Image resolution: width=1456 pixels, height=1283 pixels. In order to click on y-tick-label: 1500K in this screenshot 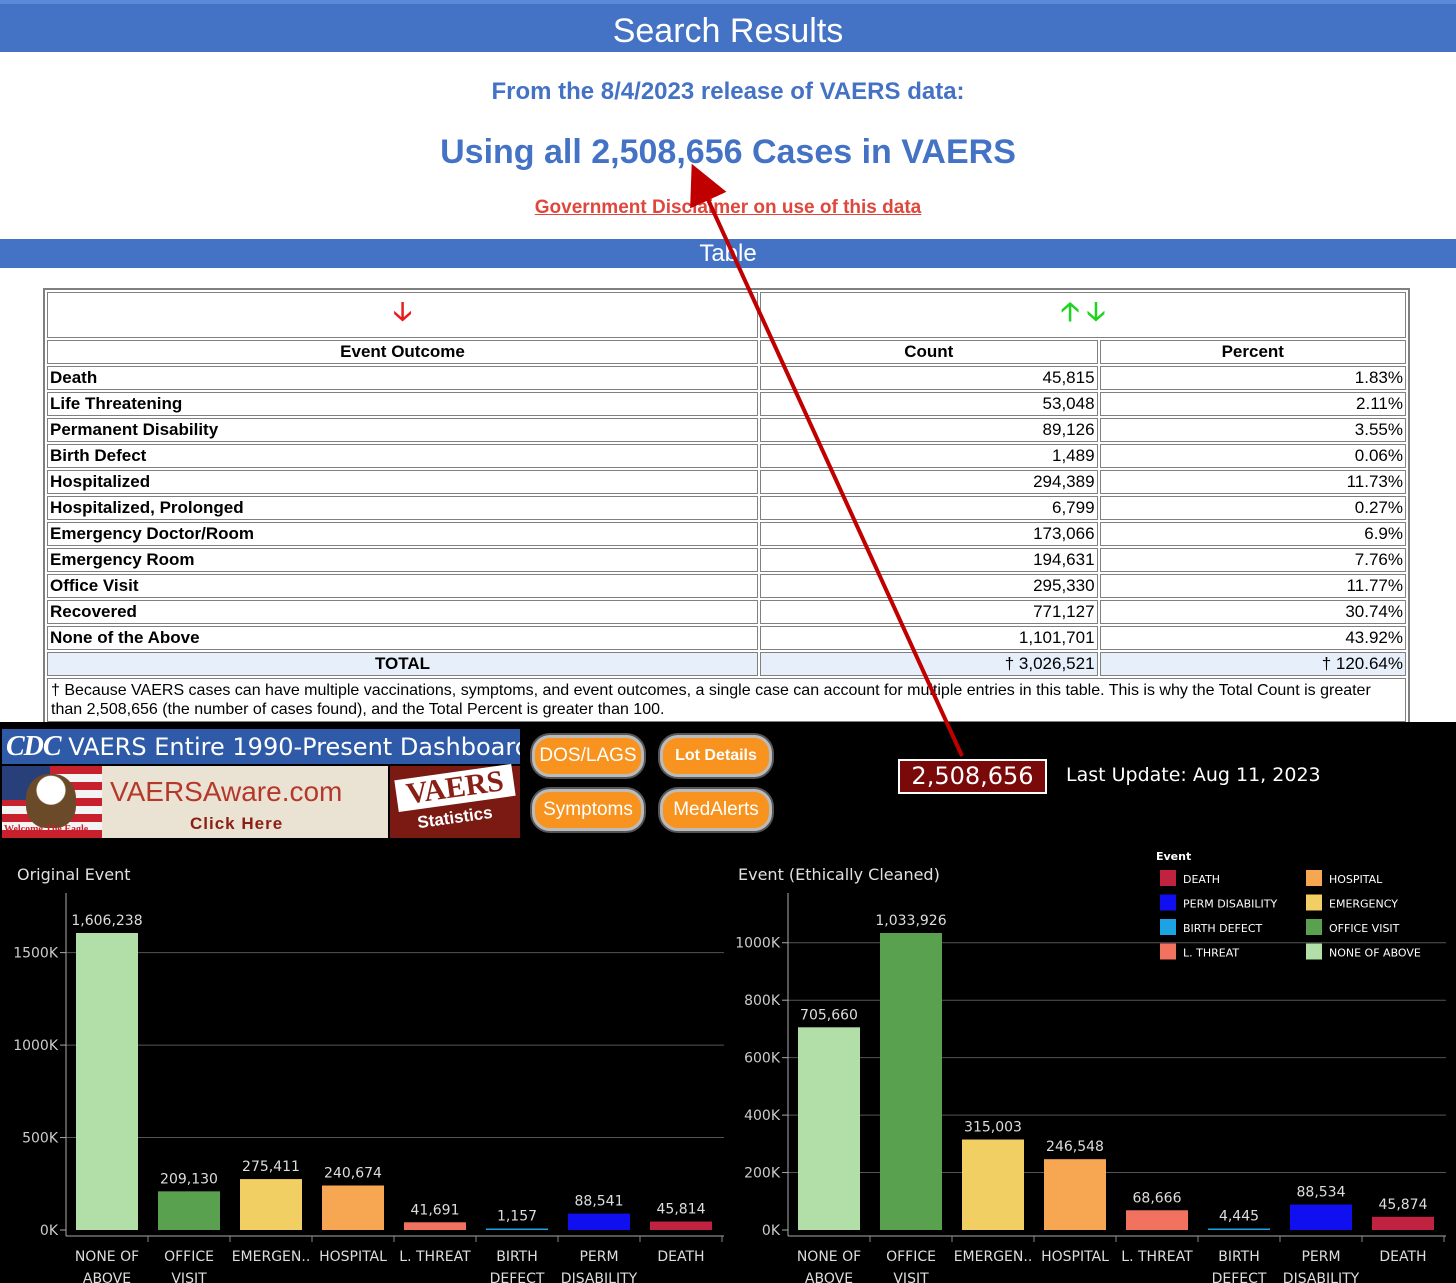, I will do `click(36, 954)`.